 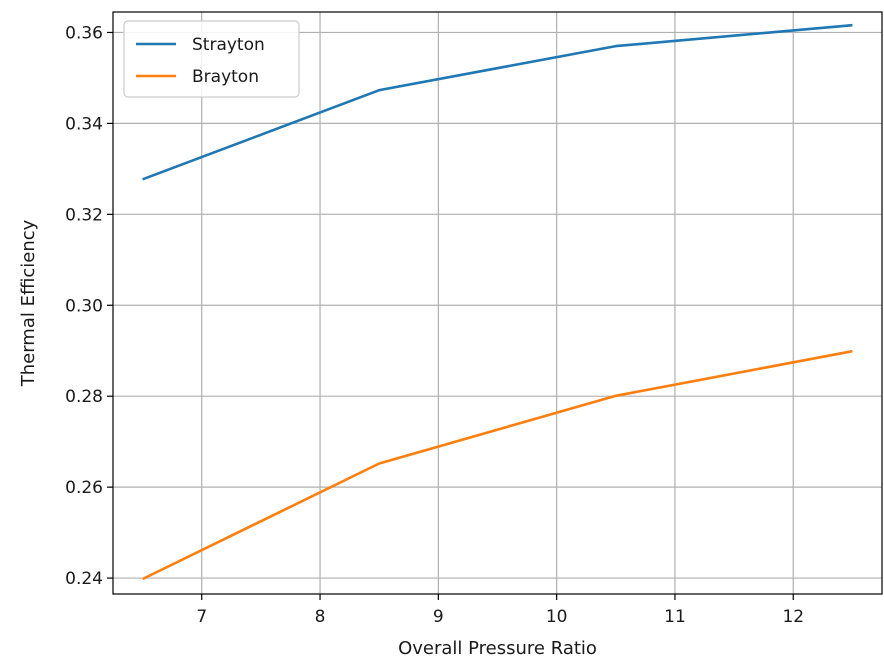 I want to click on y-tick-label: 0.36, so click(x=84, y=33).